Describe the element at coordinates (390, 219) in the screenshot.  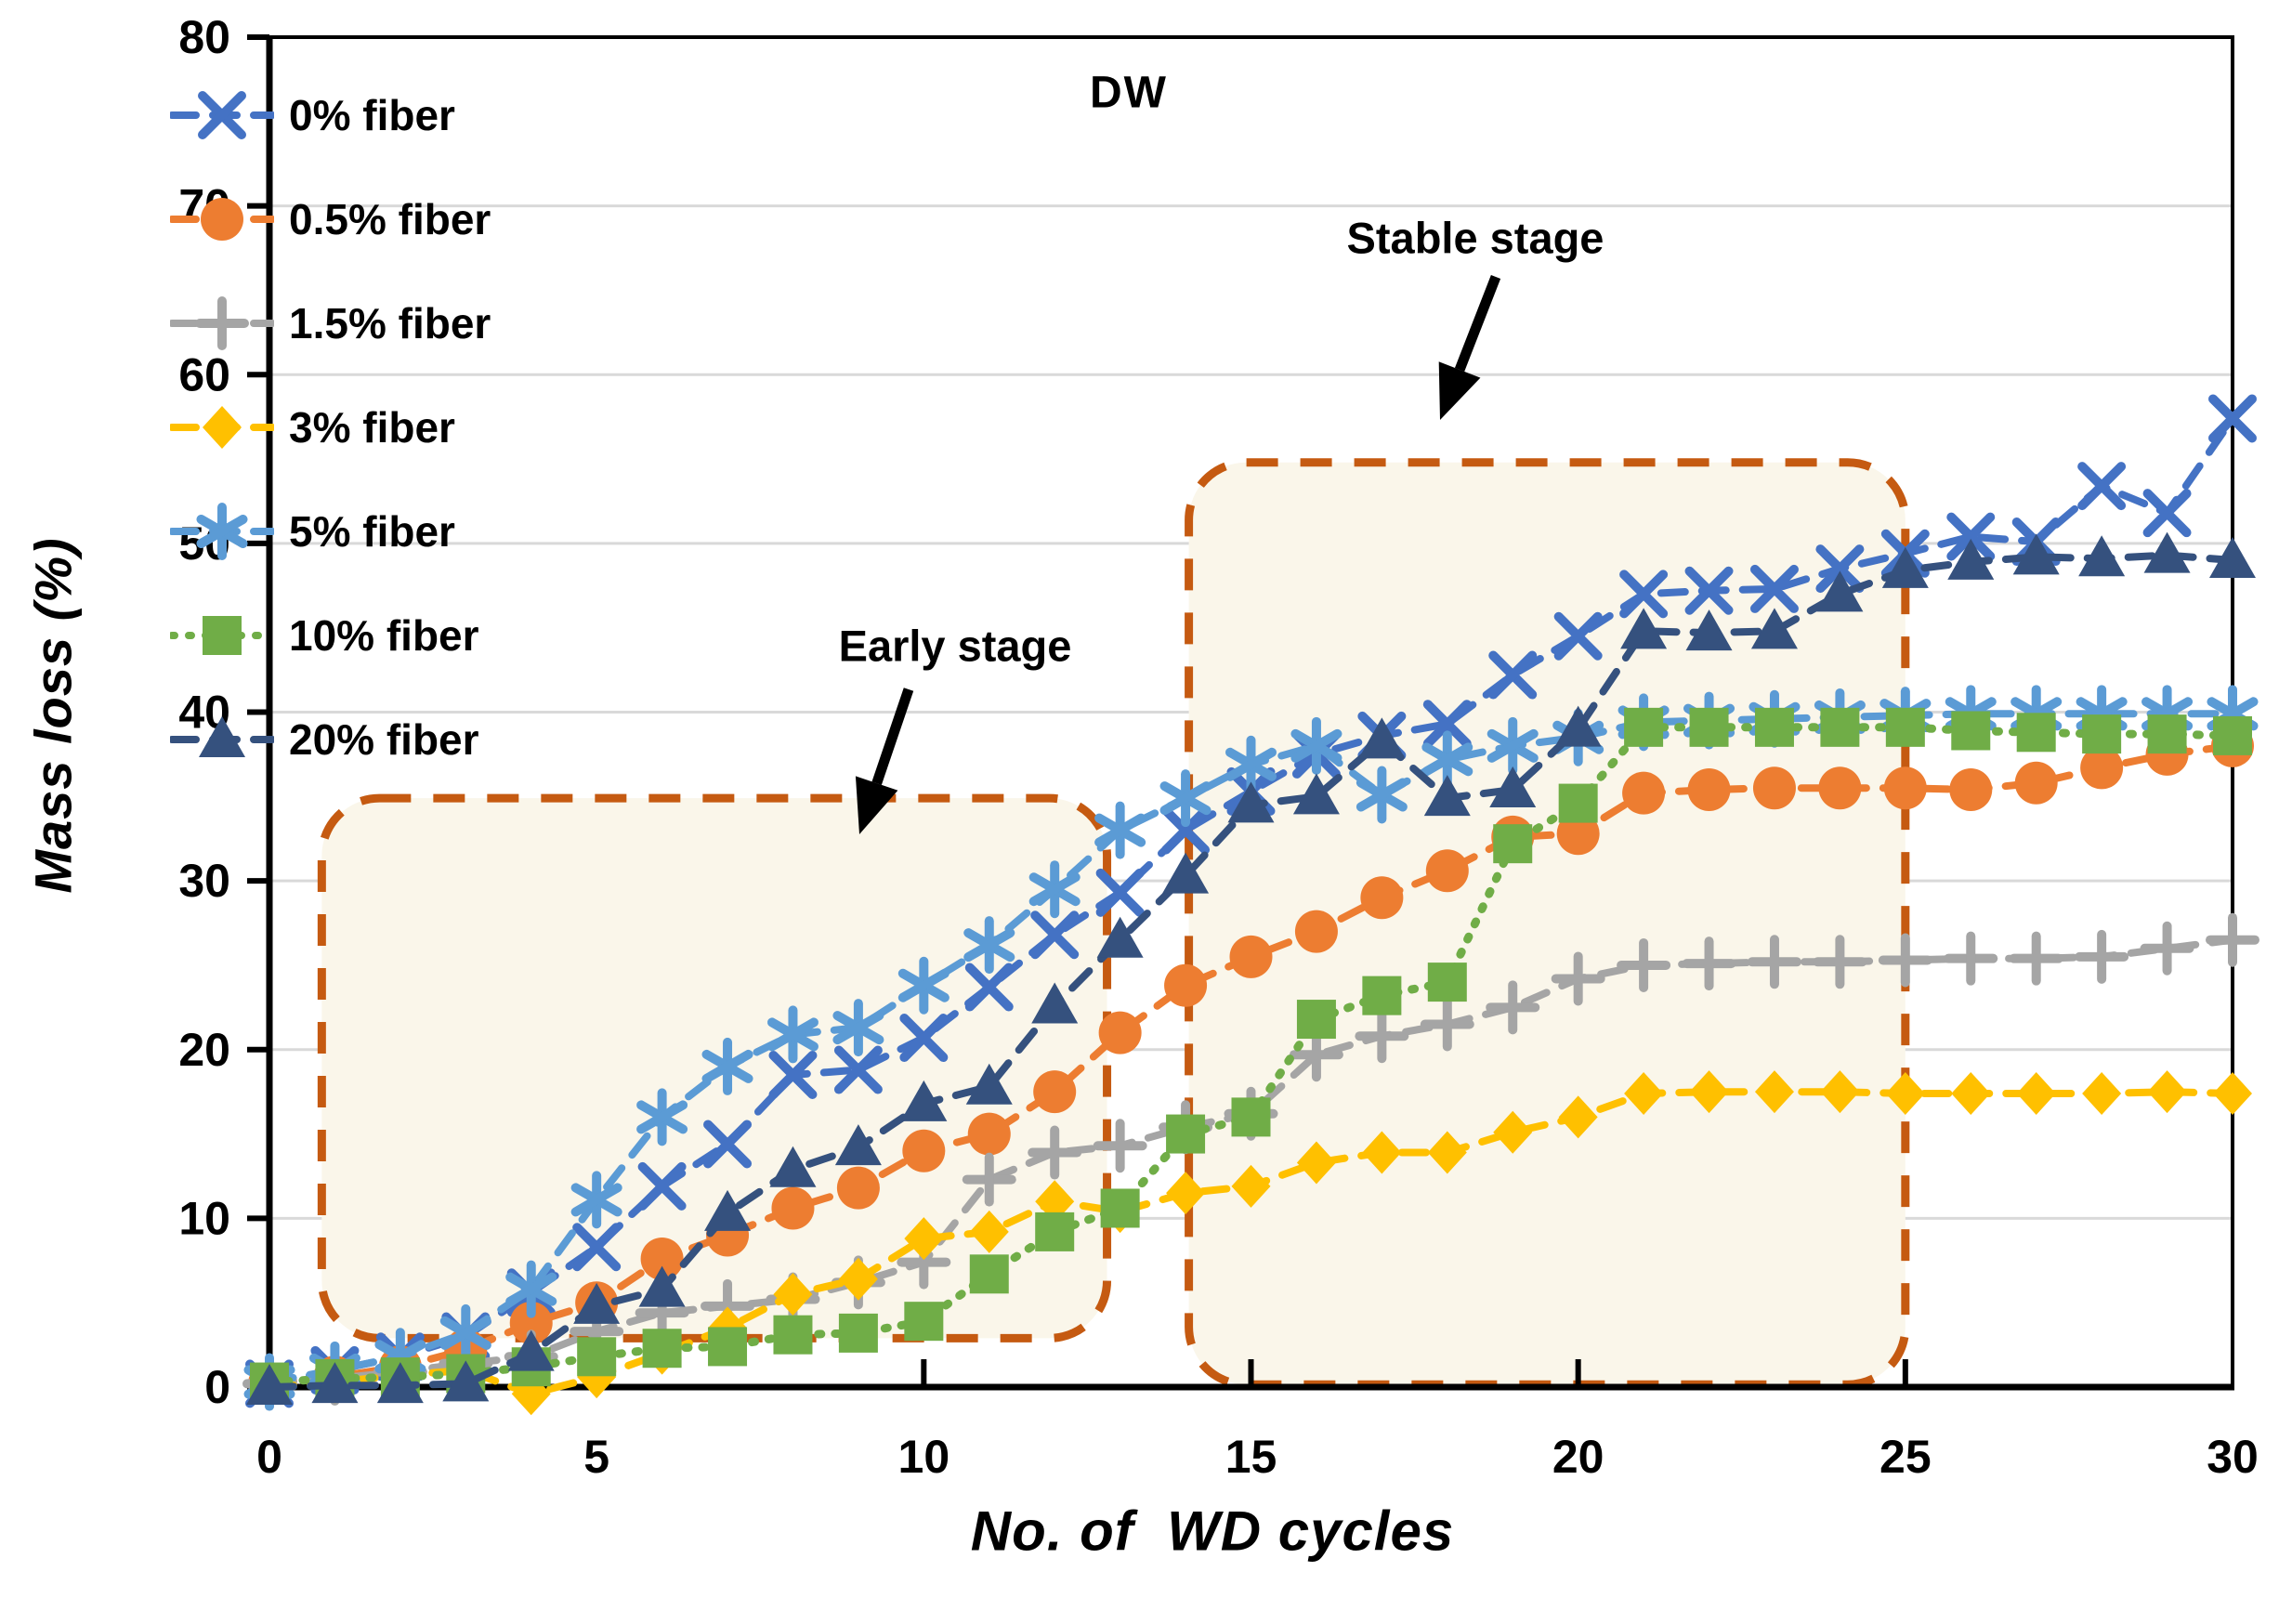
I see `legend-label: 0.5% fiber` at that location.